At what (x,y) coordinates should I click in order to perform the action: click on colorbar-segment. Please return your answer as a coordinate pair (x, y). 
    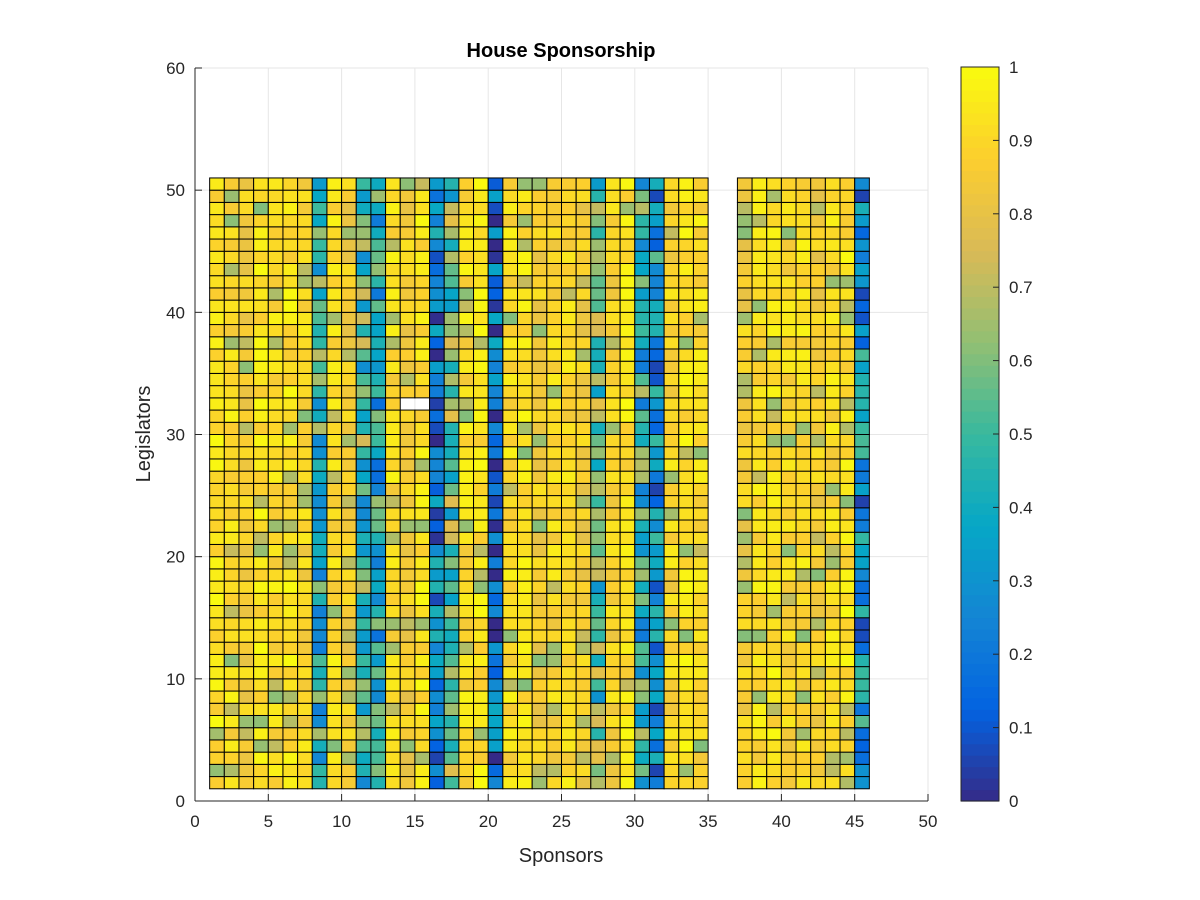
    Looking at the image, I should click on (980, 268).